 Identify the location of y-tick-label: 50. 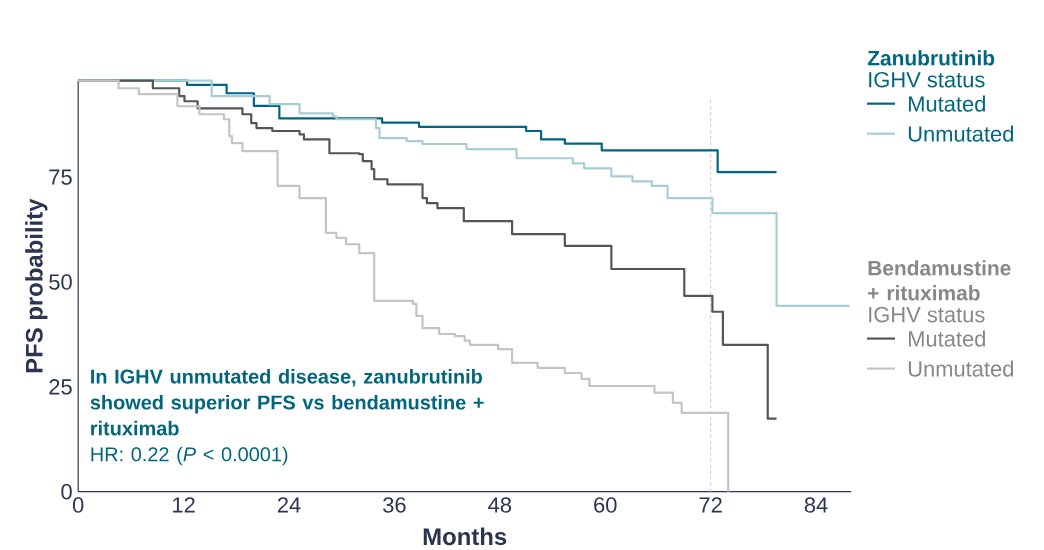
(60, 282).